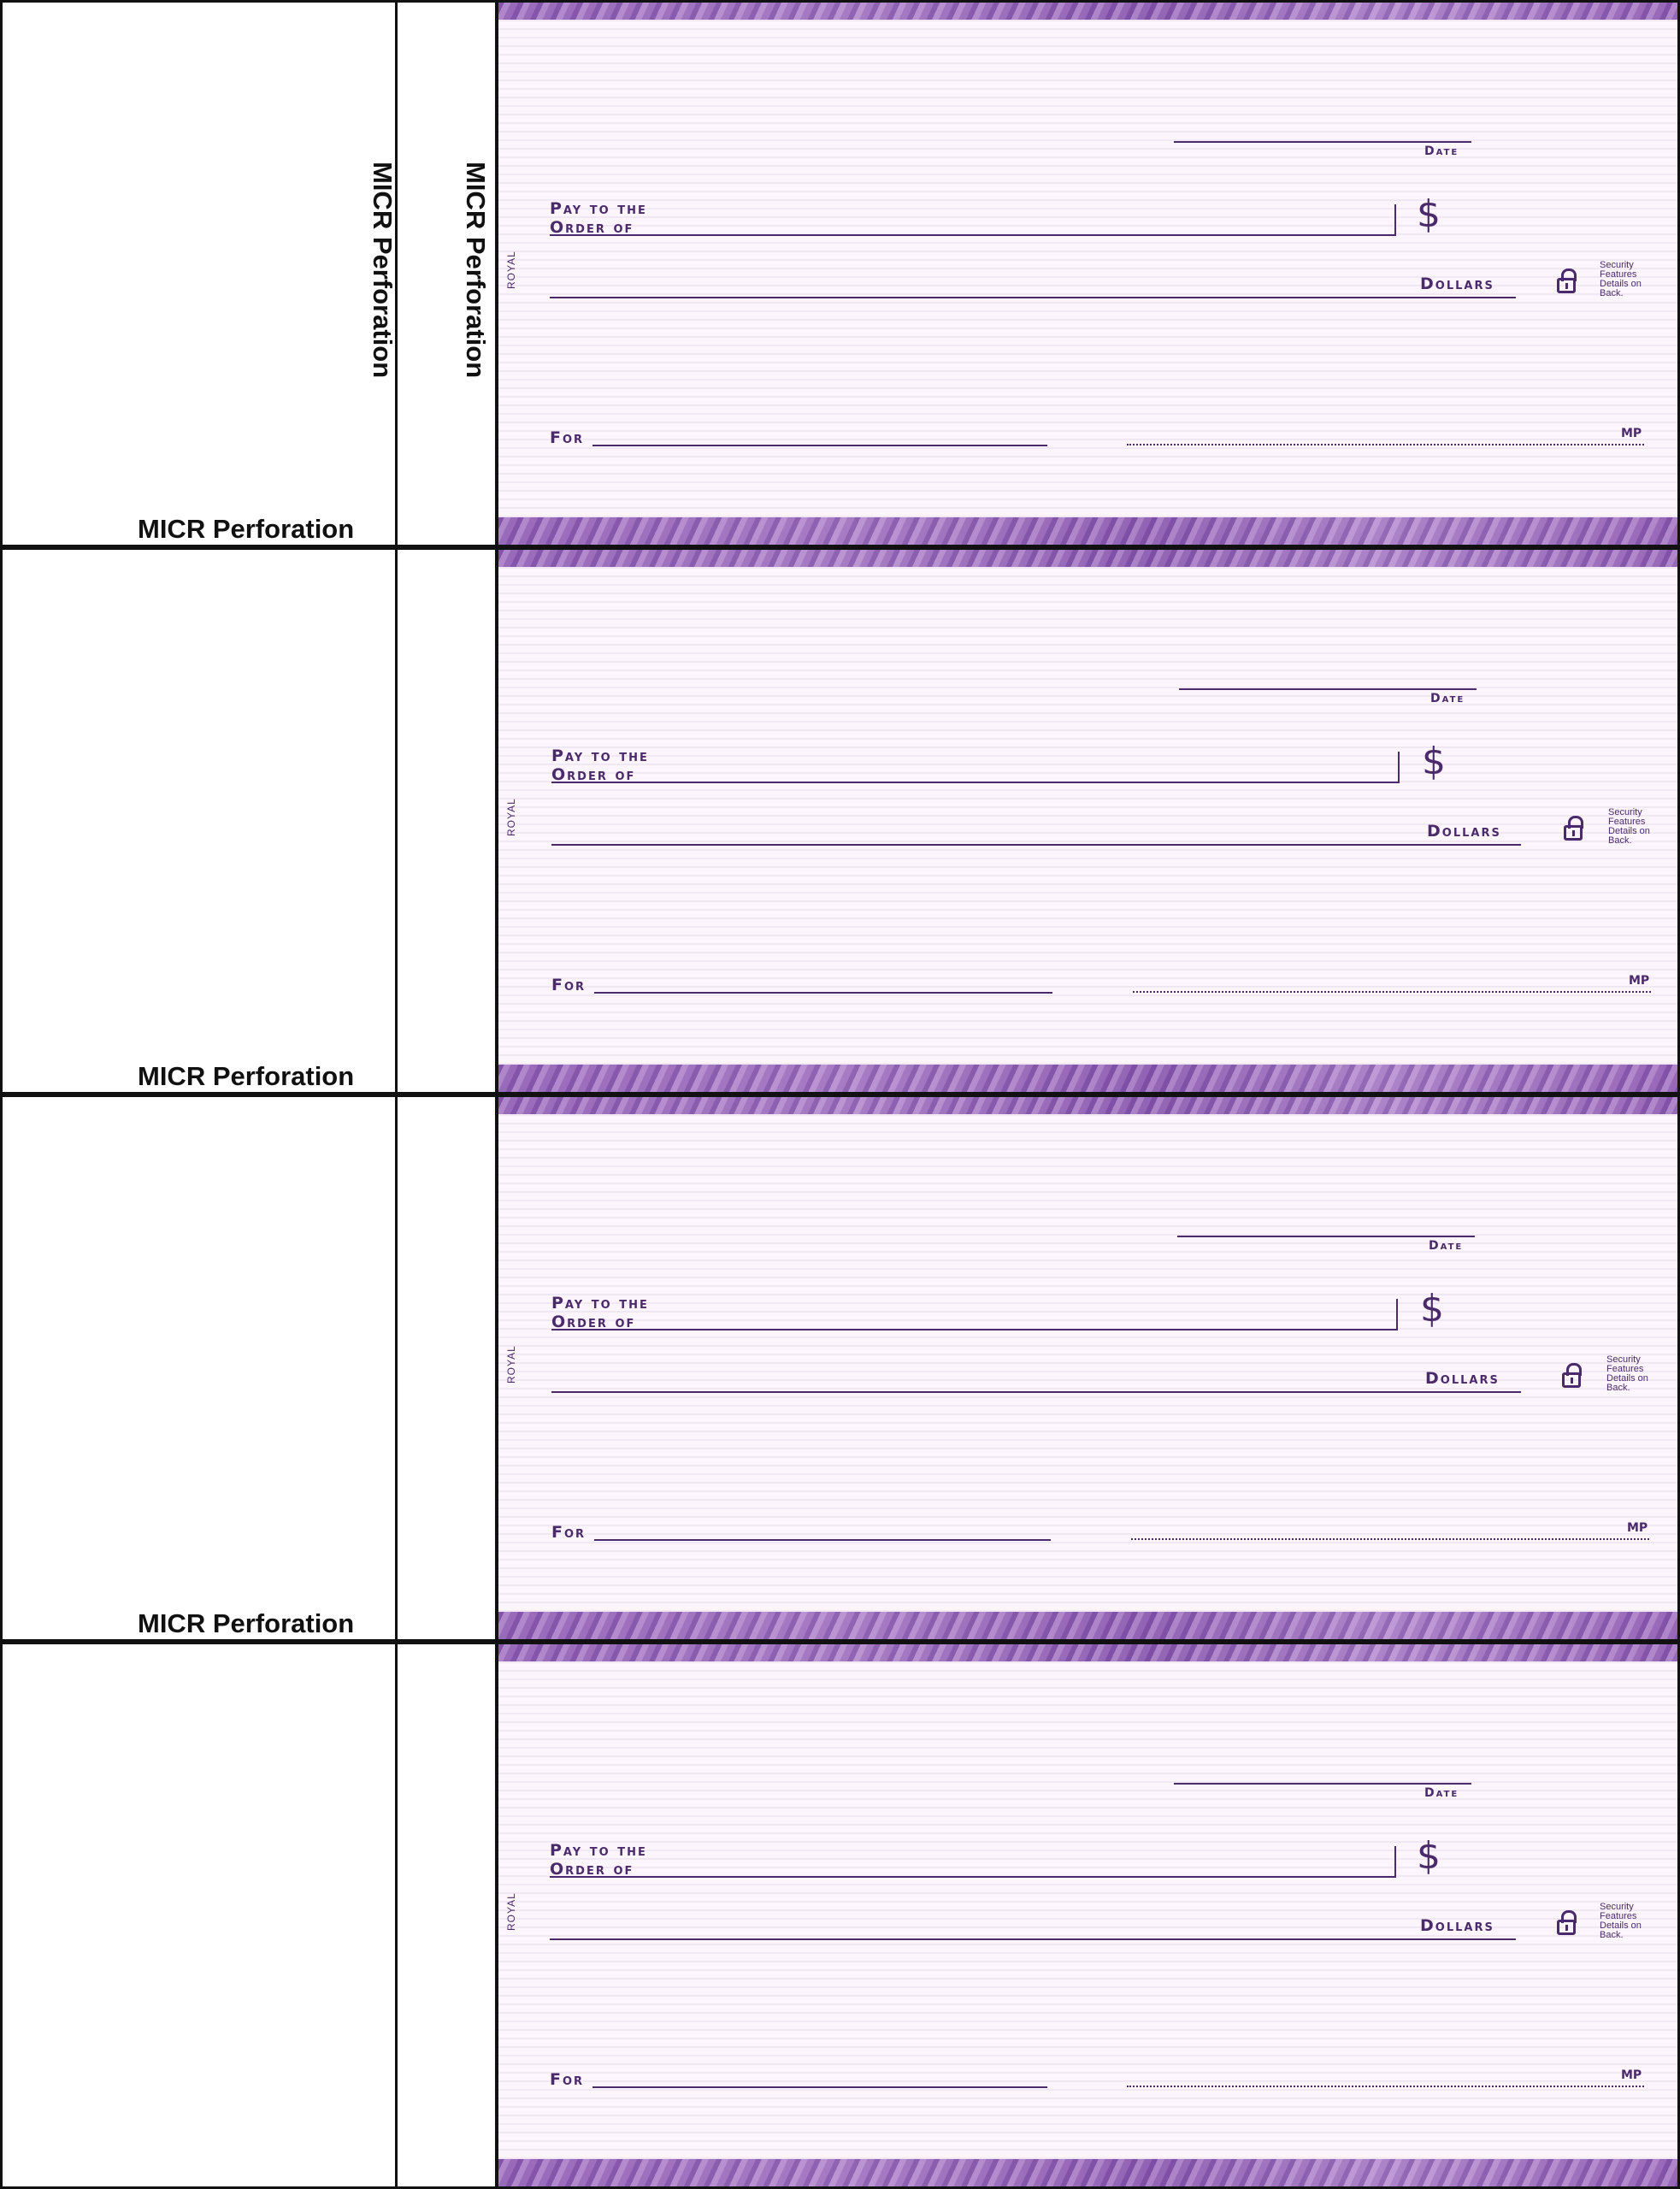 This screenshot has width=1680, height=2189. What do you see at coordinates (199, 273) in the screenshot?
I see `stub-left: MICR Perforation MICR Perforation` at bounding box center [199, 273].